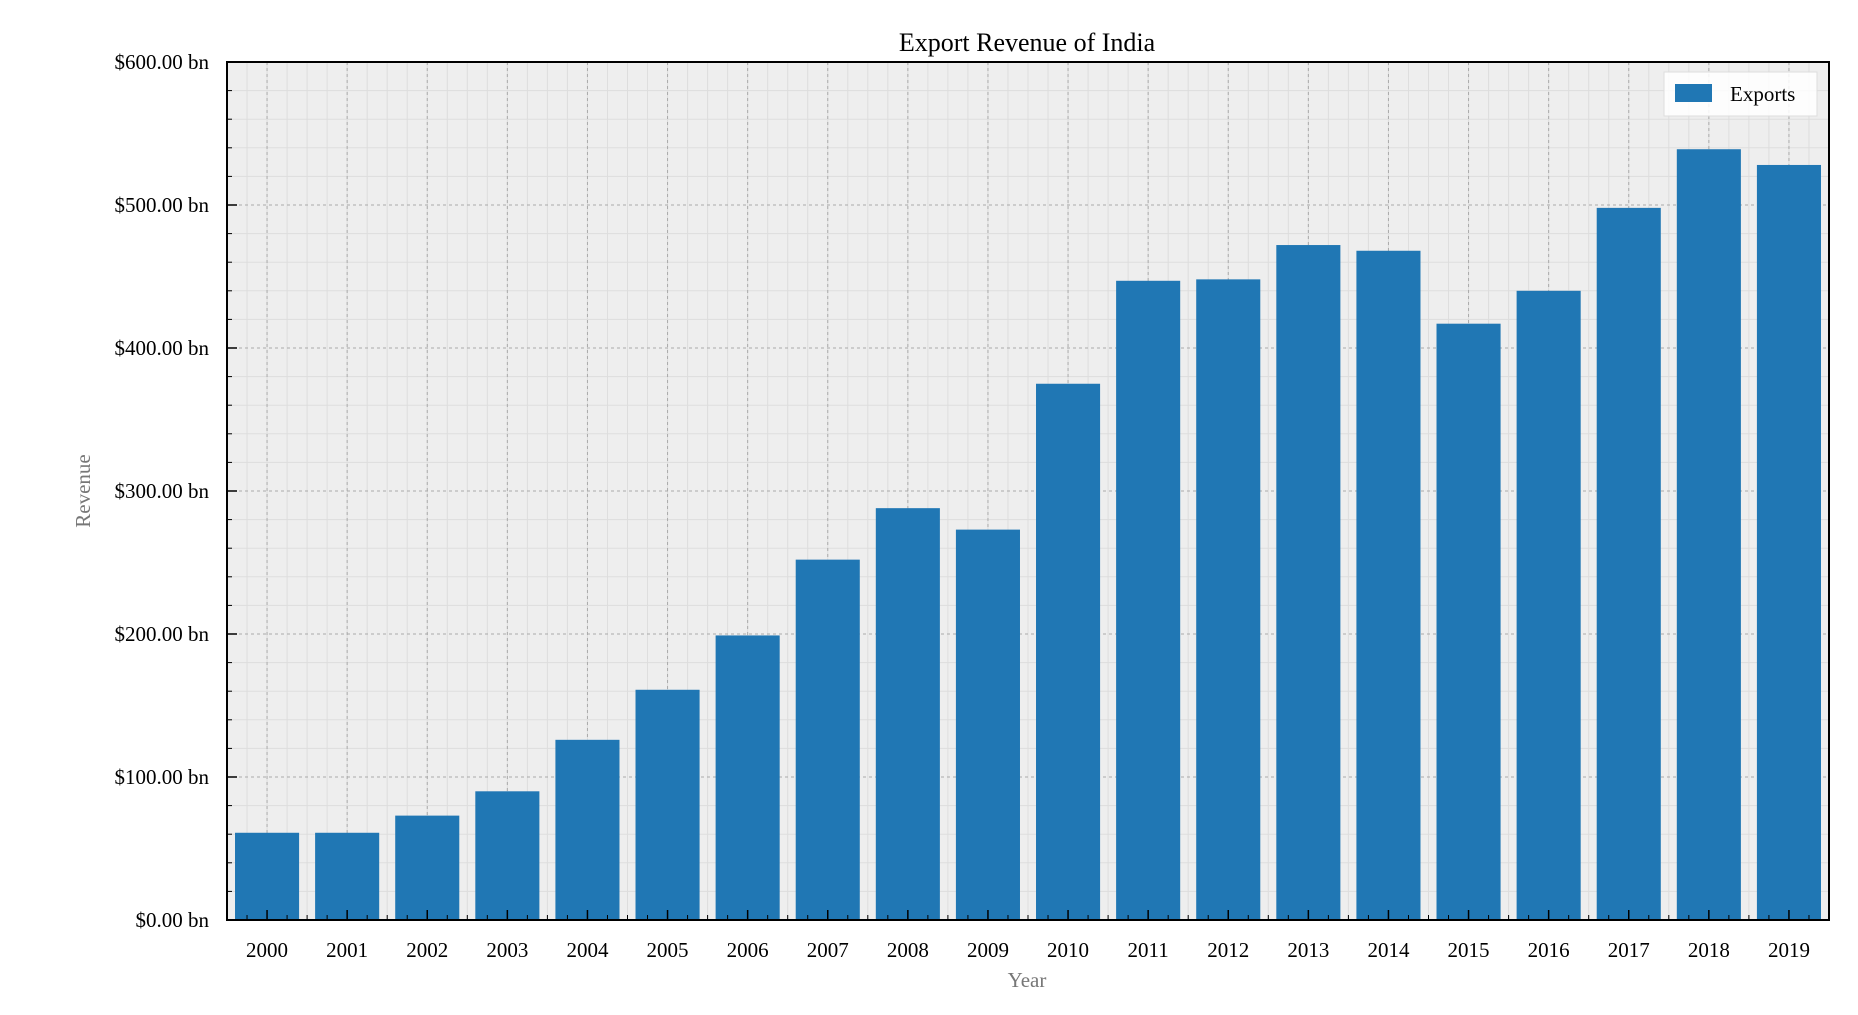 The width and height of the screenshot is (1858, 1015). I want to click on x-tick-label: 2004, so click(587, 950).